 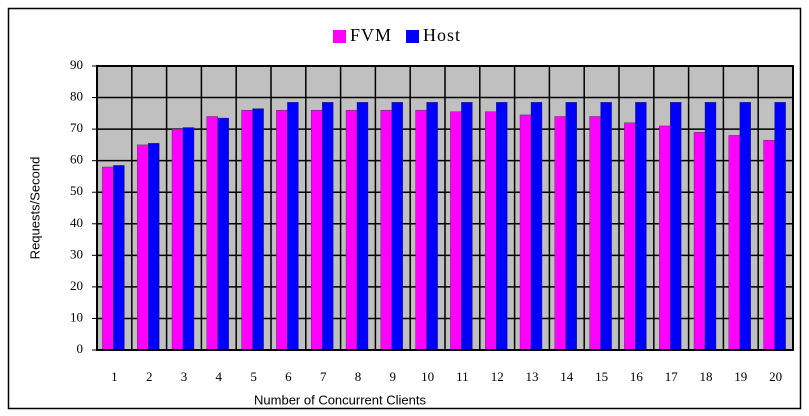 What do you see at coordinates (740, 376) in the screenshot?
I see `x-tick-label: 19` at bounding box center [740, 376].